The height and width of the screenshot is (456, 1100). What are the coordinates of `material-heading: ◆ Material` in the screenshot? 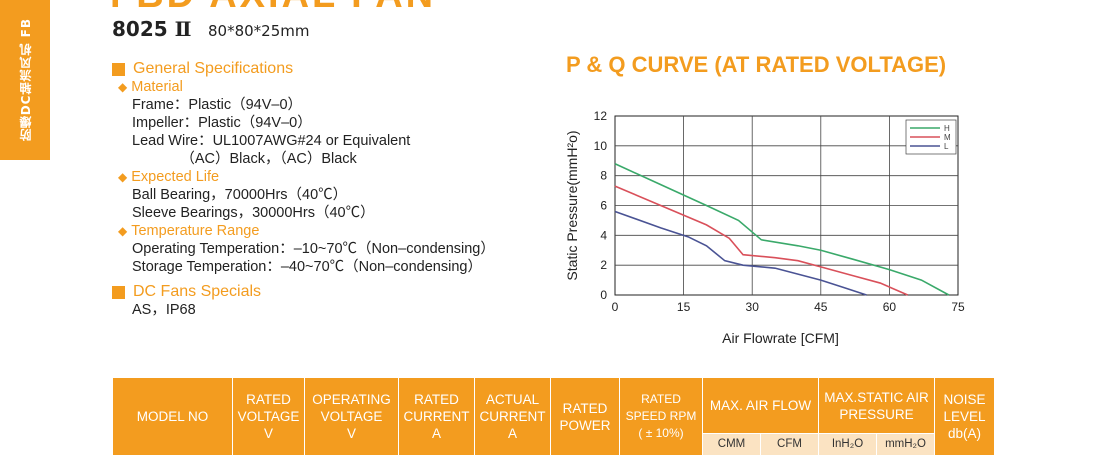 It's located at (335, 87).